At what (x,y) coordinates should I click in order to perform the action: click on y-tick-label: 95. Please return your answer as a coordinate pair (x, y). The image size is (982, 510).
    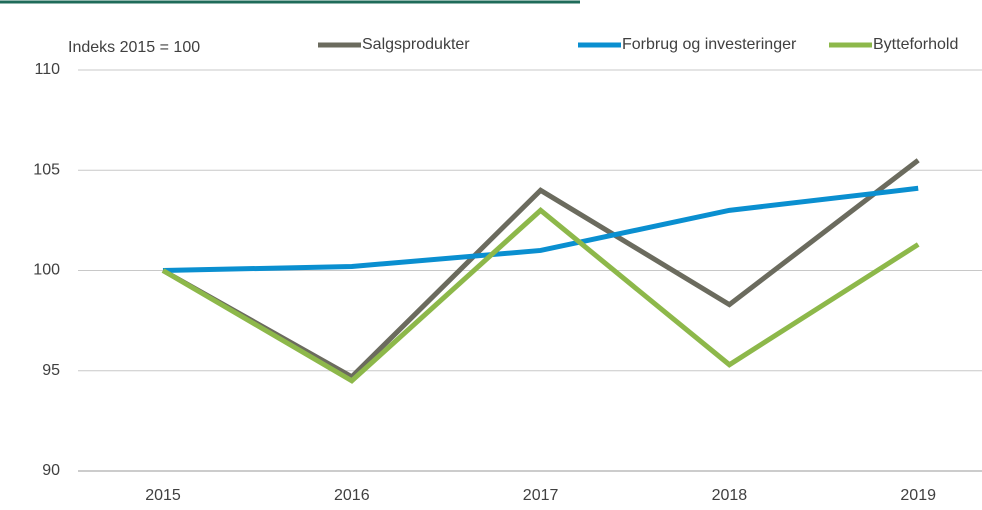
    Looking at the image, I should click on (51, 370).